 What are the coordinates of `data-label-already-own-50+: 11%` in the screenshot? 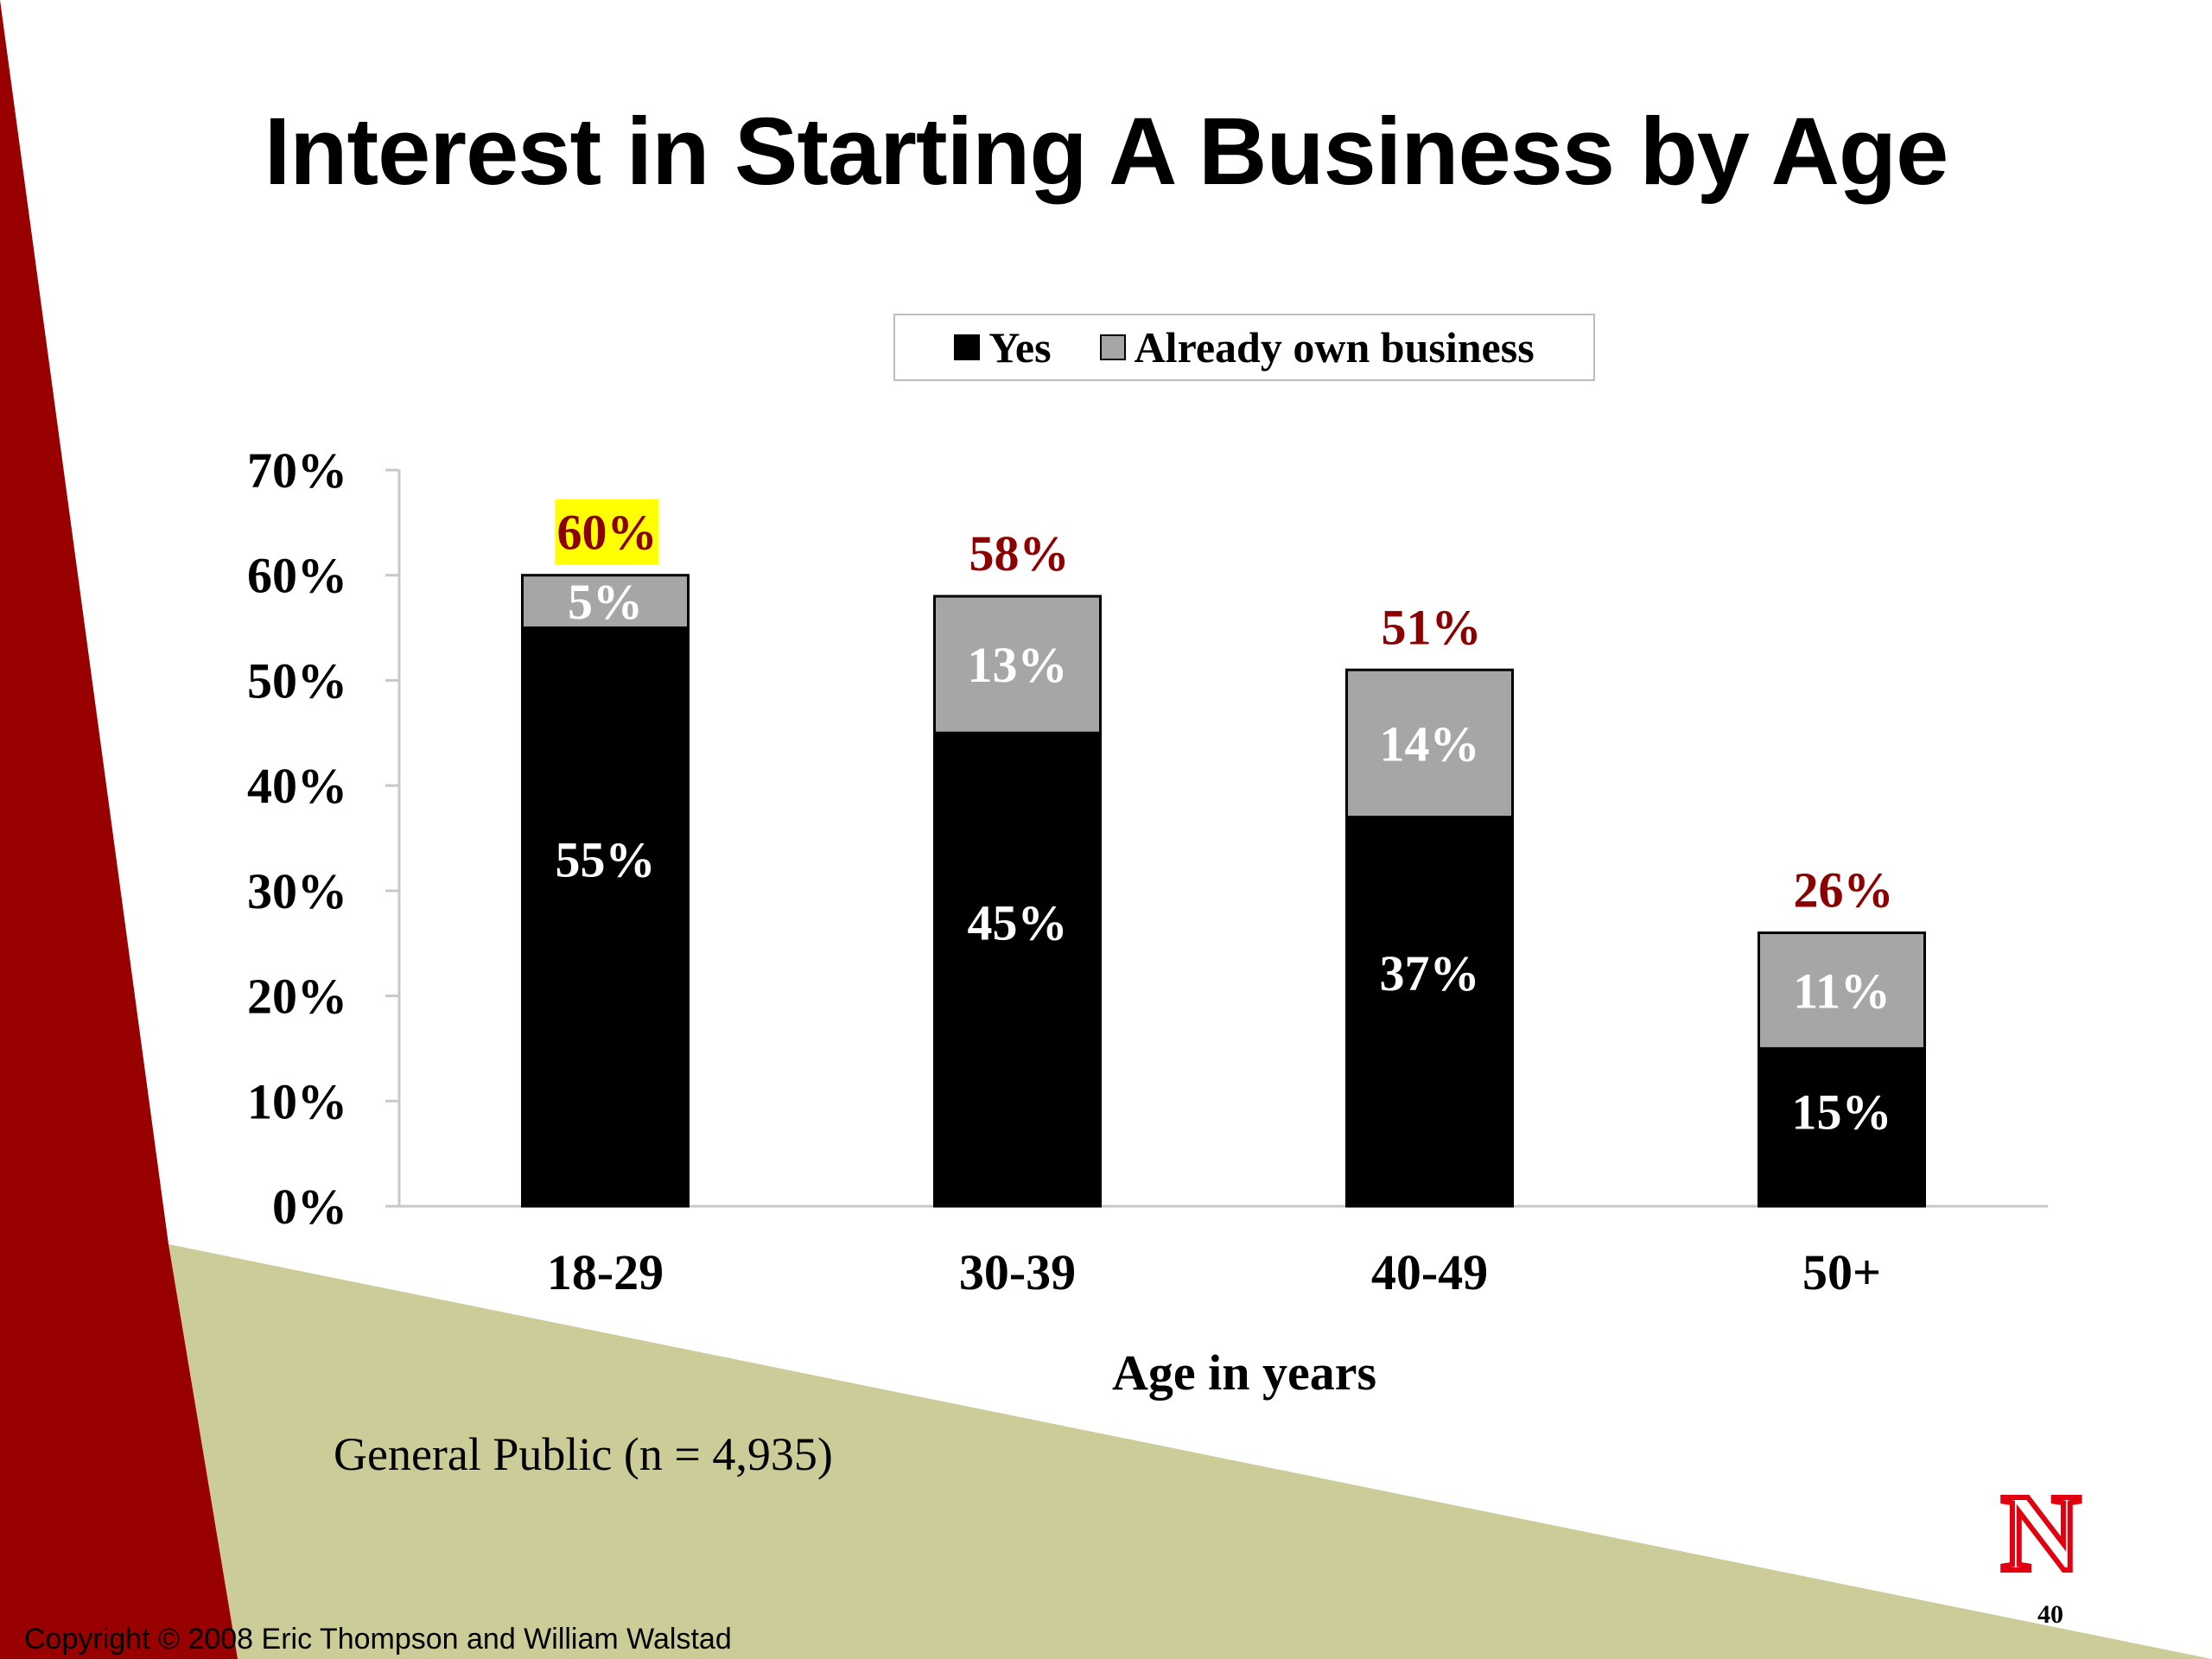 It's located at (1842, 991).